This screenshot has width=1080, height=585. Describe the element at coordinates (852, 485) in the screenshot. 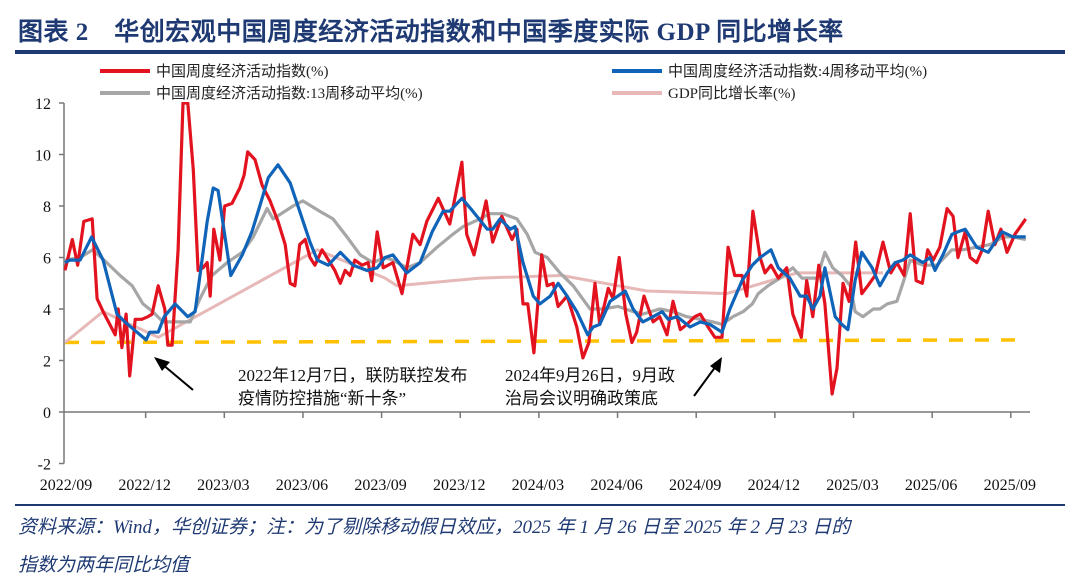

I see `x-tick-label: 2025/03` at that location.